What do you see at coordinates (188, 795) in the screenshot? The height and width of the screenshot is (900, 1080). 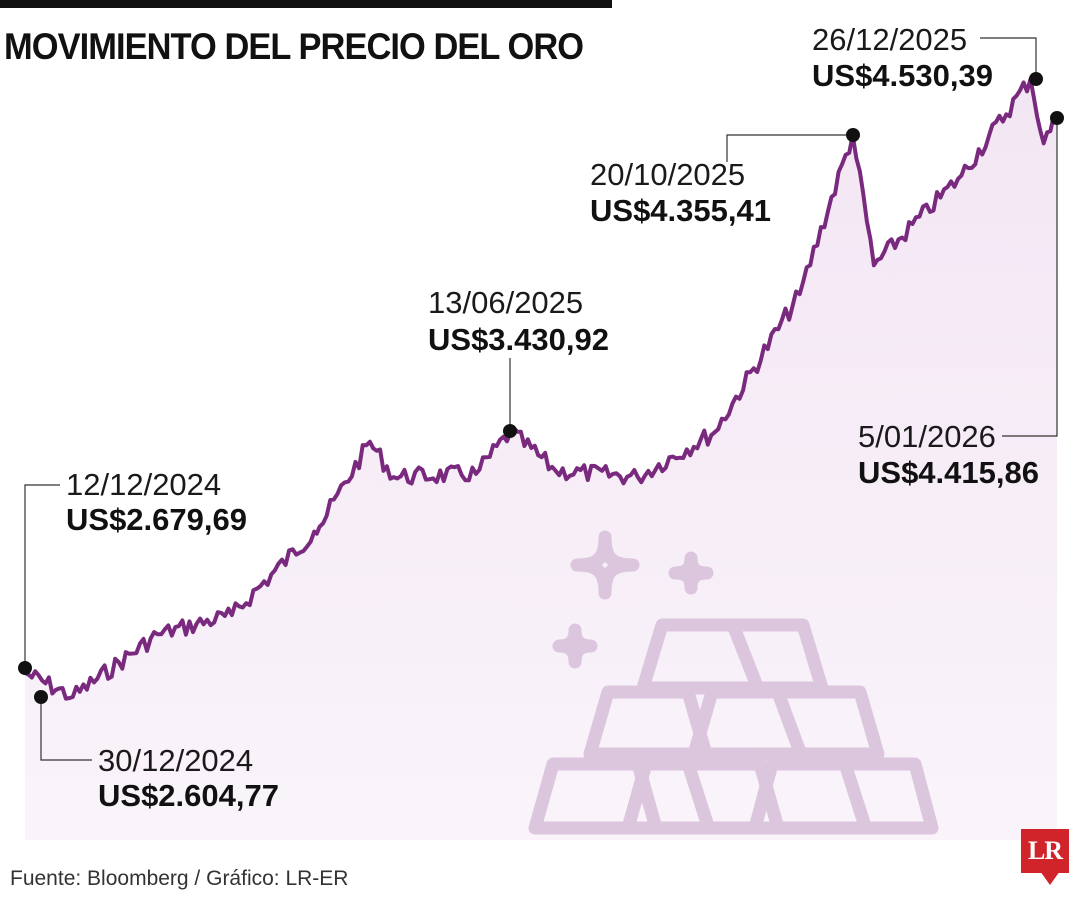 I see `annotation-price: US$2.604,77` at bounding box center [188, 795].